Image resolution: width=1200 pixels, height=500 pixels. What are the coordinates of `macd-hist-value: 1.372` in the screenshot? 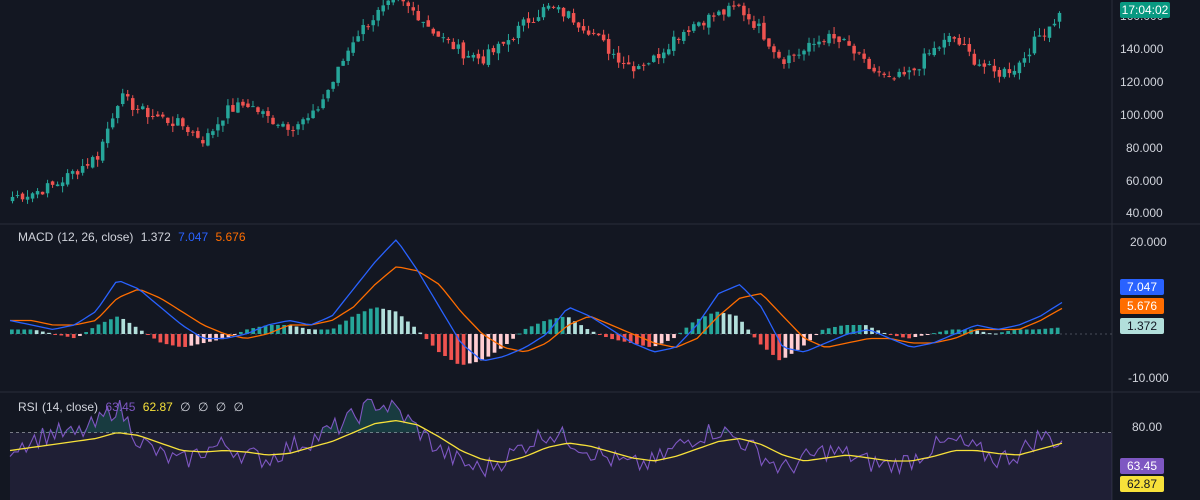 It's located at (155, 237).